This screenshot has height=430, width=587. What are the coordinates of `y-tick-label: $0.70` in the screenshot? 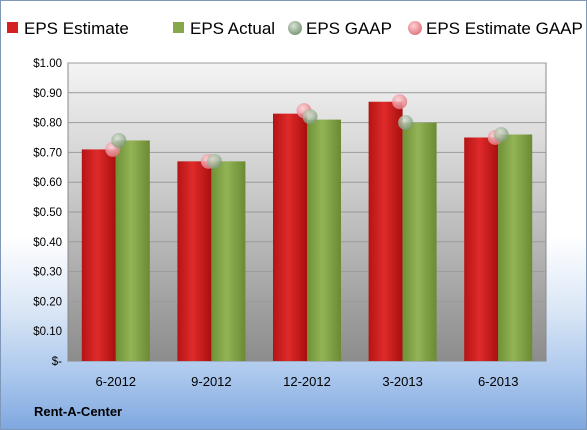 It's located at (47, 153).